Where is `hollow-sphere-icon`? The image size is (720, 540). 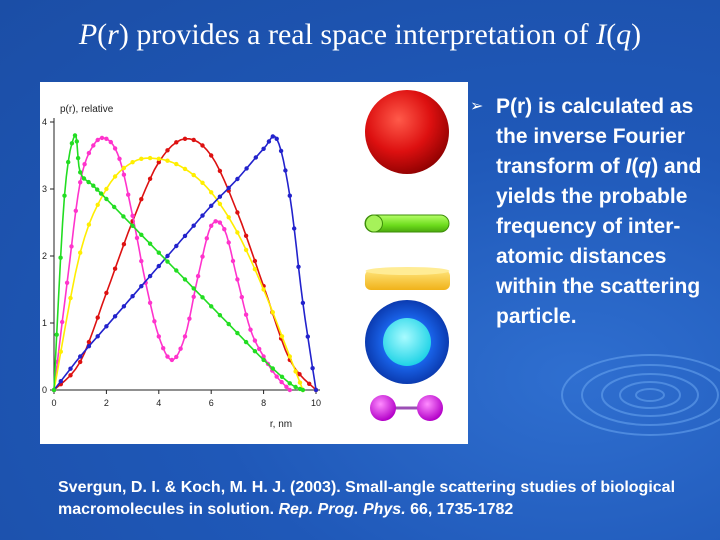
hollow-sphere-icon is located at coordinates (407, 342).